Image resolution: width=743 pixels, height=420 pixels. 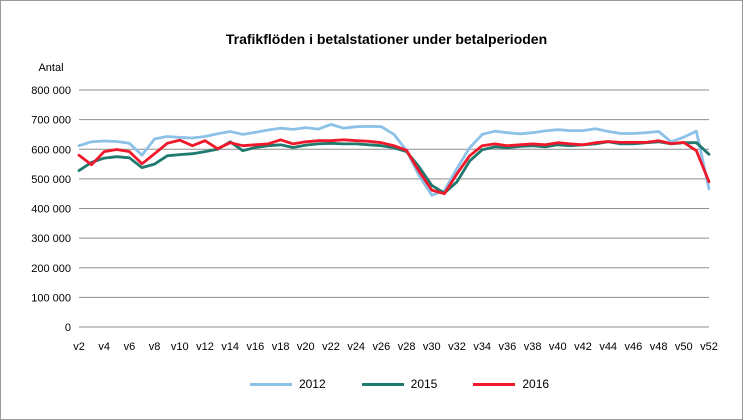 What do you see at coordinates (331, 347) in the screenshot?
I see `x-tick-label: v22` at bounding box center [331, 347].